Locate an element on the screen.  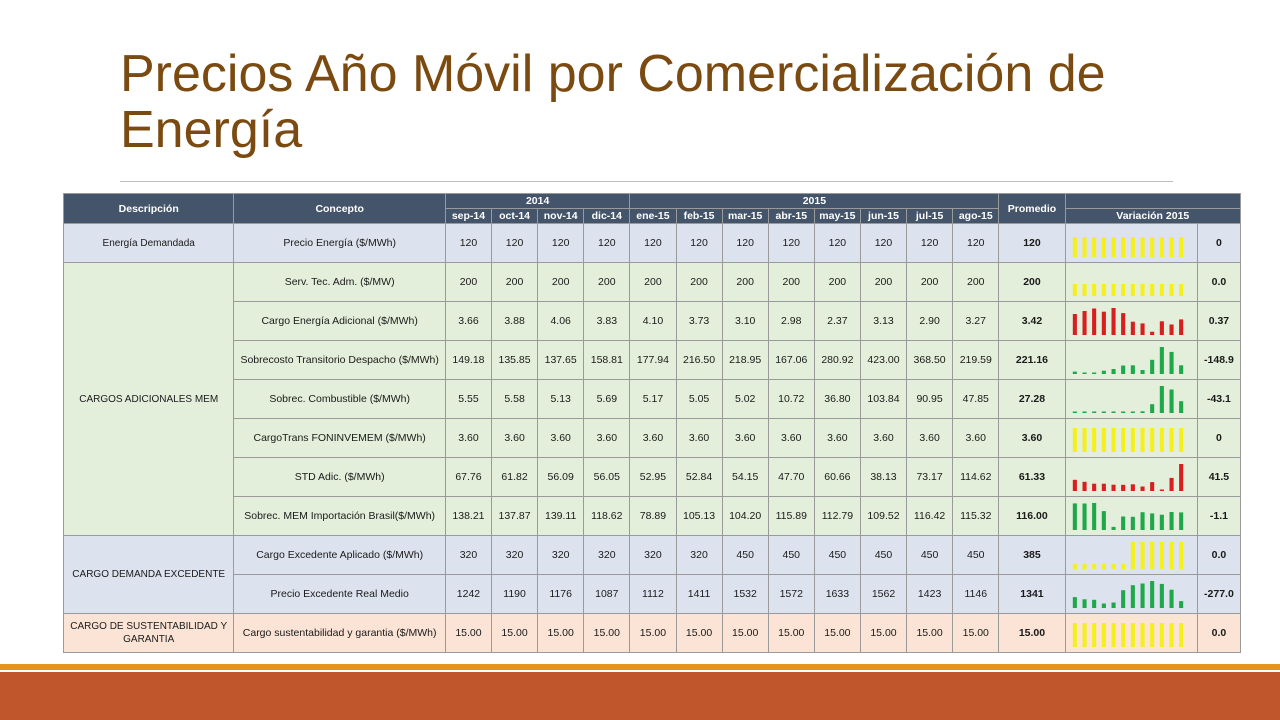
value-cell: 73.17 is located at coordinates (930, 477).